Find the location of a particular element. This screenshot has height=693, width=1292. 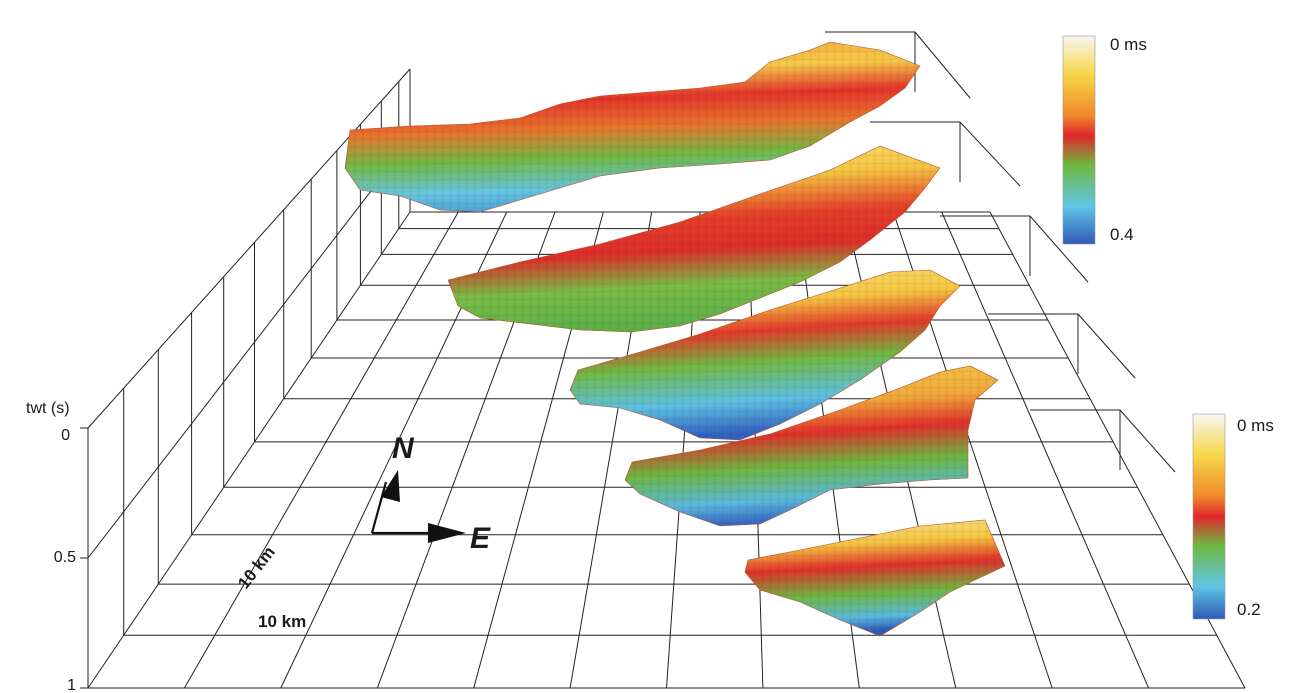

compass-east-label: E is located at coordinates (480, 538).